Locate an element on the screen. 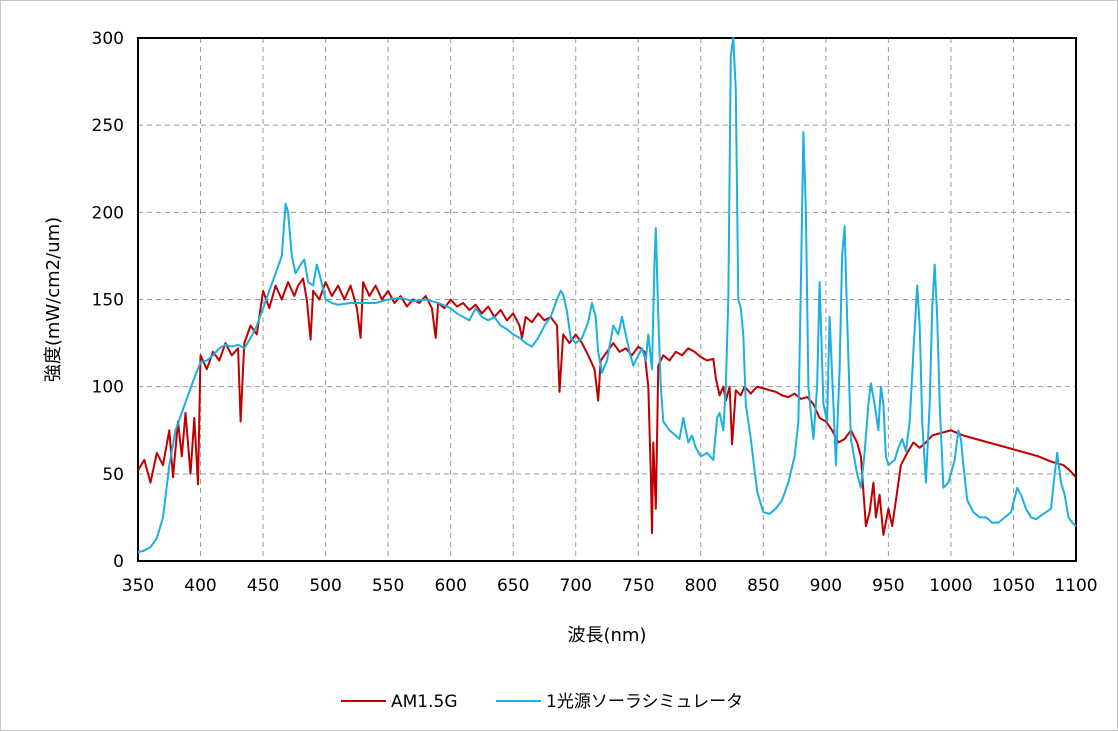 This screenshot has width=1118, height=732. x-tick-label: 1050 is located at coordinates (1013, 586).